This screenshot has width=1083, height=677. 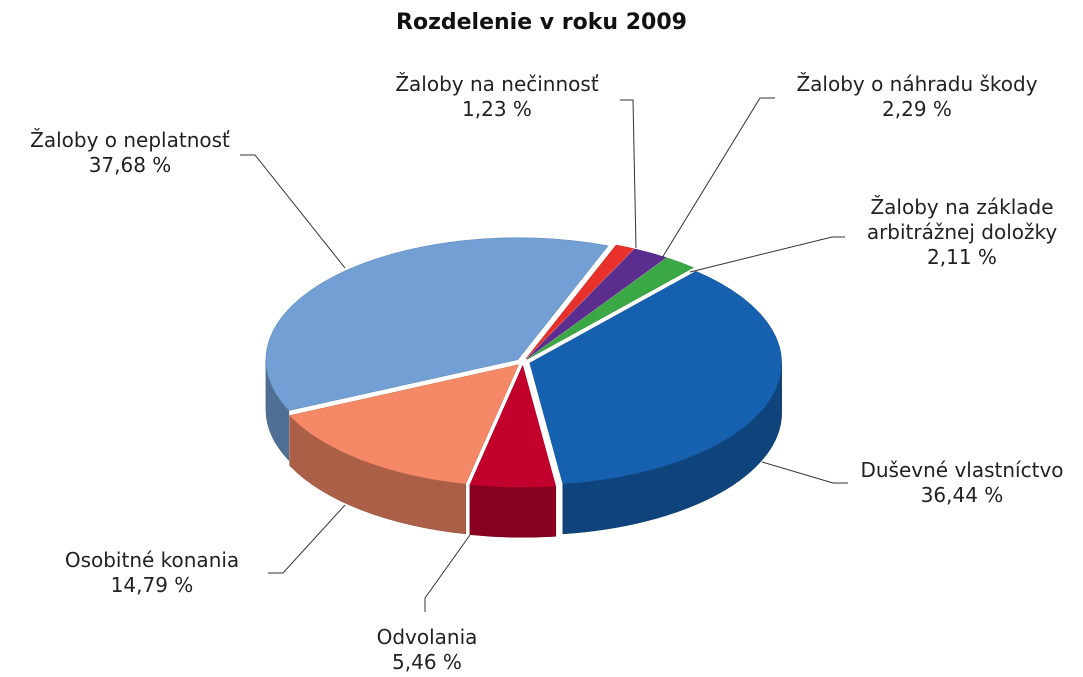 I want to click on category-label: Duševné vlastníctvo, so click(x=962, y=470).